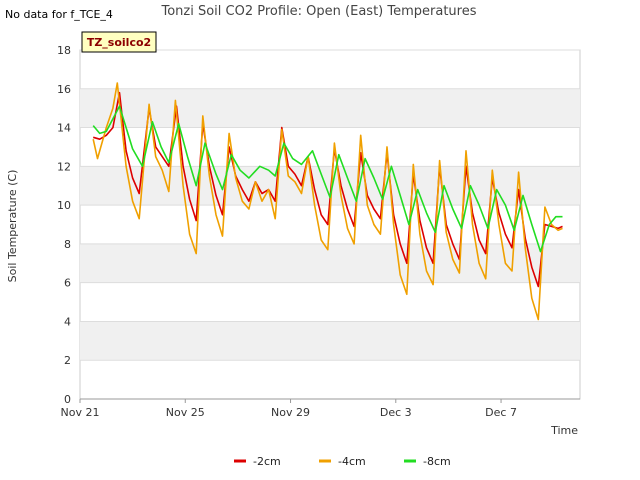 Image resolution: width=640 pixels, height=480 pixels. I want to click on legend: -2cm -4cm -8cm, so click(342, 461).